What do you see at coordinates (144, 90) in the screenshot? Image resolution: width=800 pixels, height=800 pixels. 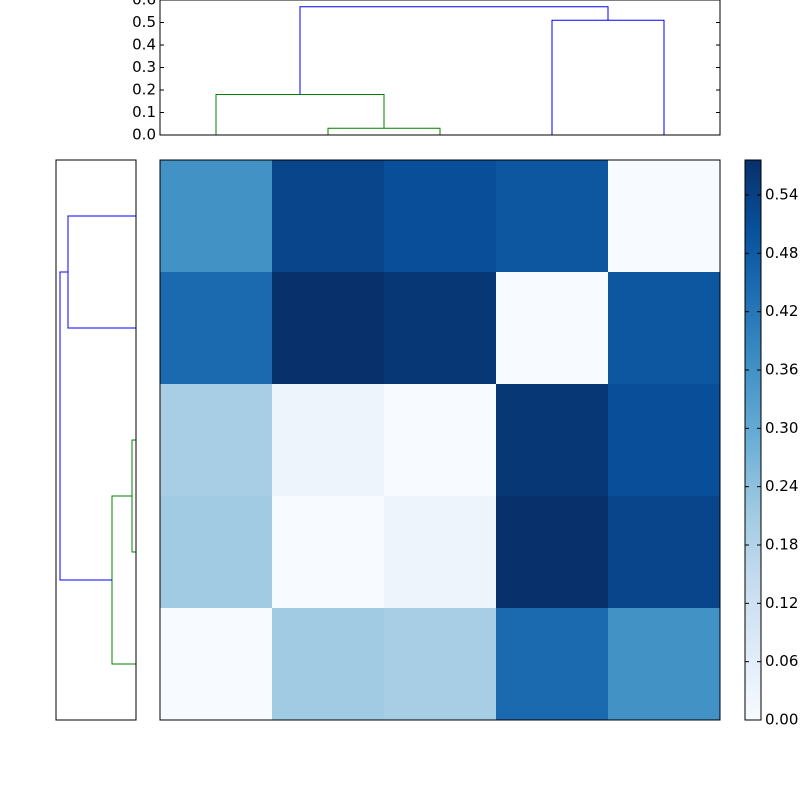 I see `y-tick-label: 0.2` at bounding box center [144, 90].